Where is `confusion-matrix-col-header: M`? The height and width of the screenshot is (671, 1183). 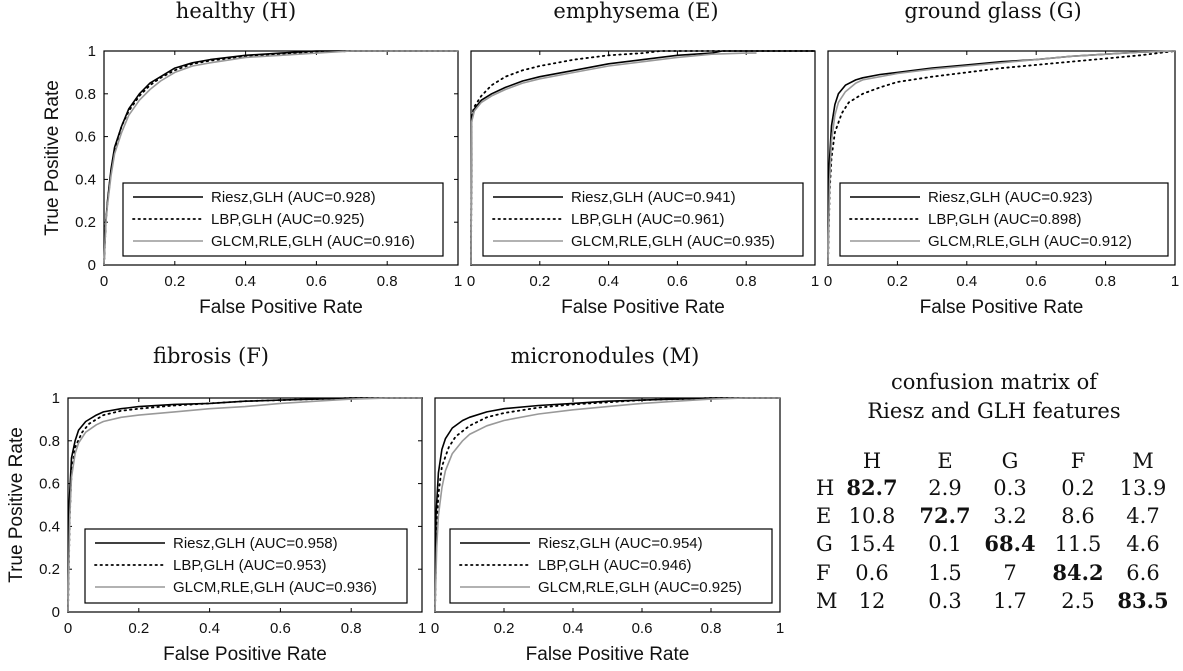 confusion-matrix-col-header: M is located at coordinates (1143, 461).